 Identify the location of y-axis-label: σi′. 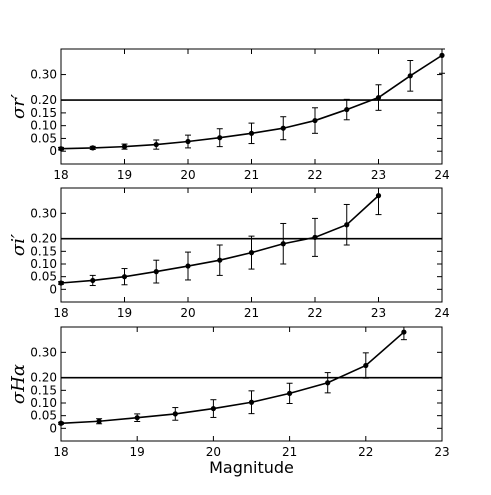
(18, 245).